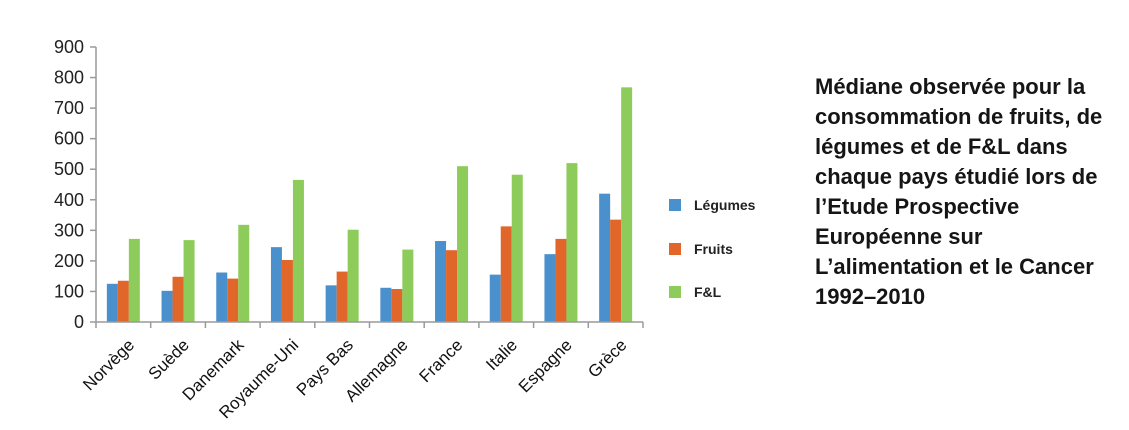 The image size is (1129, 430). What do you see at coordinates (501, 354) in the screenshot?
I see `category-label: Italie` at bounding box center [501, 354].